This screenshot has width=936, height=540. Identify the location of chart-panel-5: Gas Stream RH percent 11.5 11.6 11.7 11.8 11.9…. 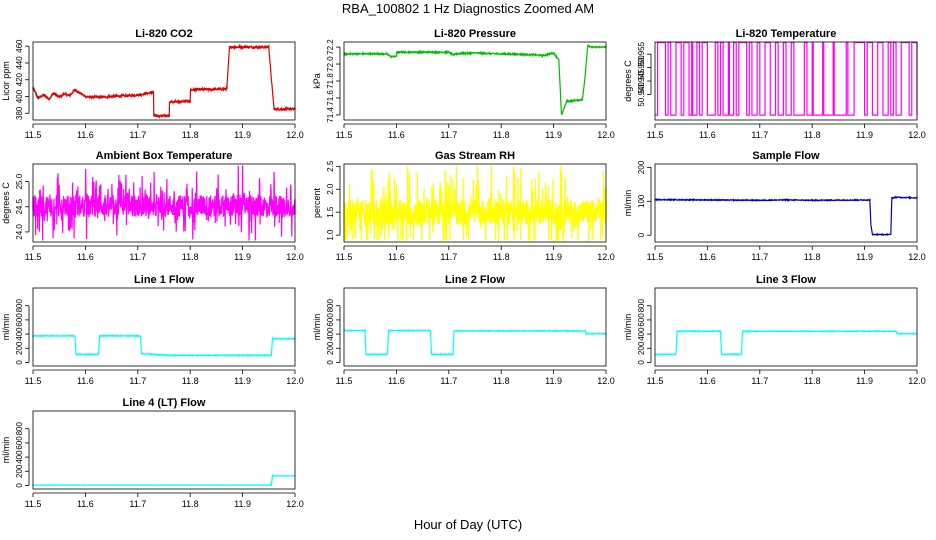
(463, 206).